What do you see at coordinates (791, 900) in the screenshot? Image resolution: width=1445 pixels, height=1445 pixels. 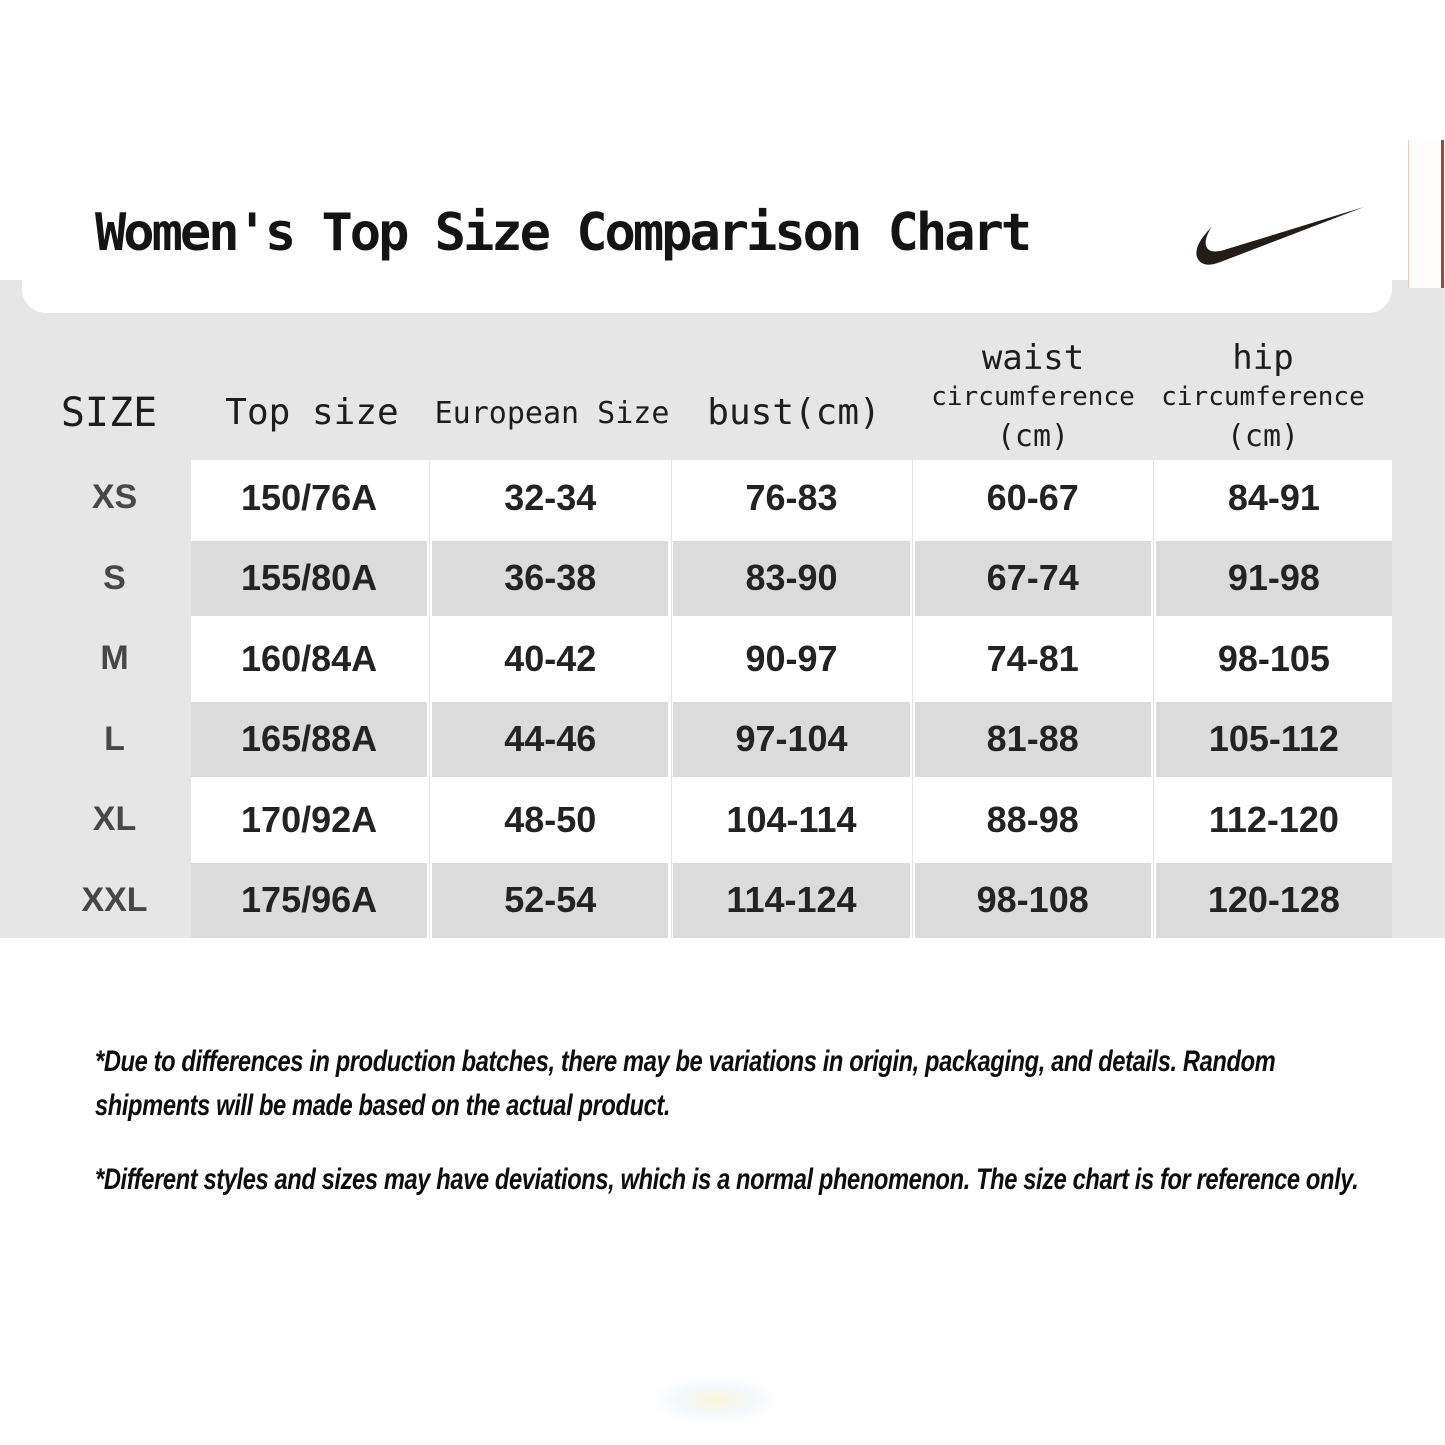 I see `table-cell: 114-124` at bounding box center [791, 900].